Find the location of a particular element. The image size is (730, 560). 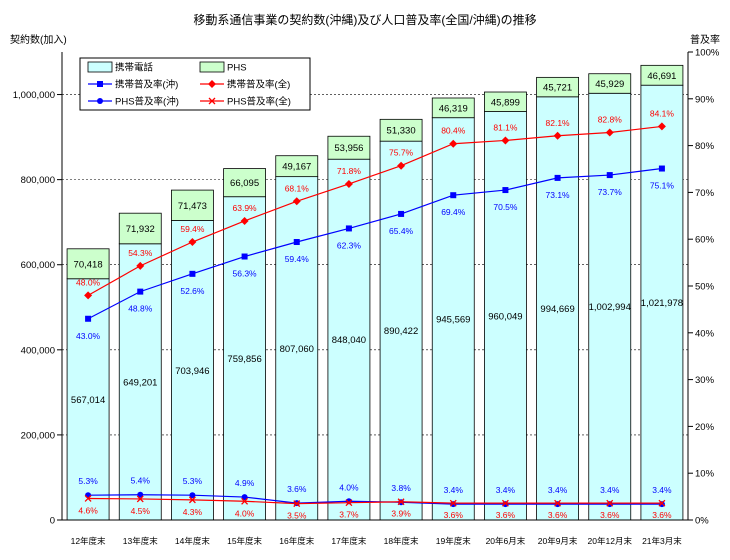

bar-label-cellular: 945,569 is located at coordinates (453, 319).